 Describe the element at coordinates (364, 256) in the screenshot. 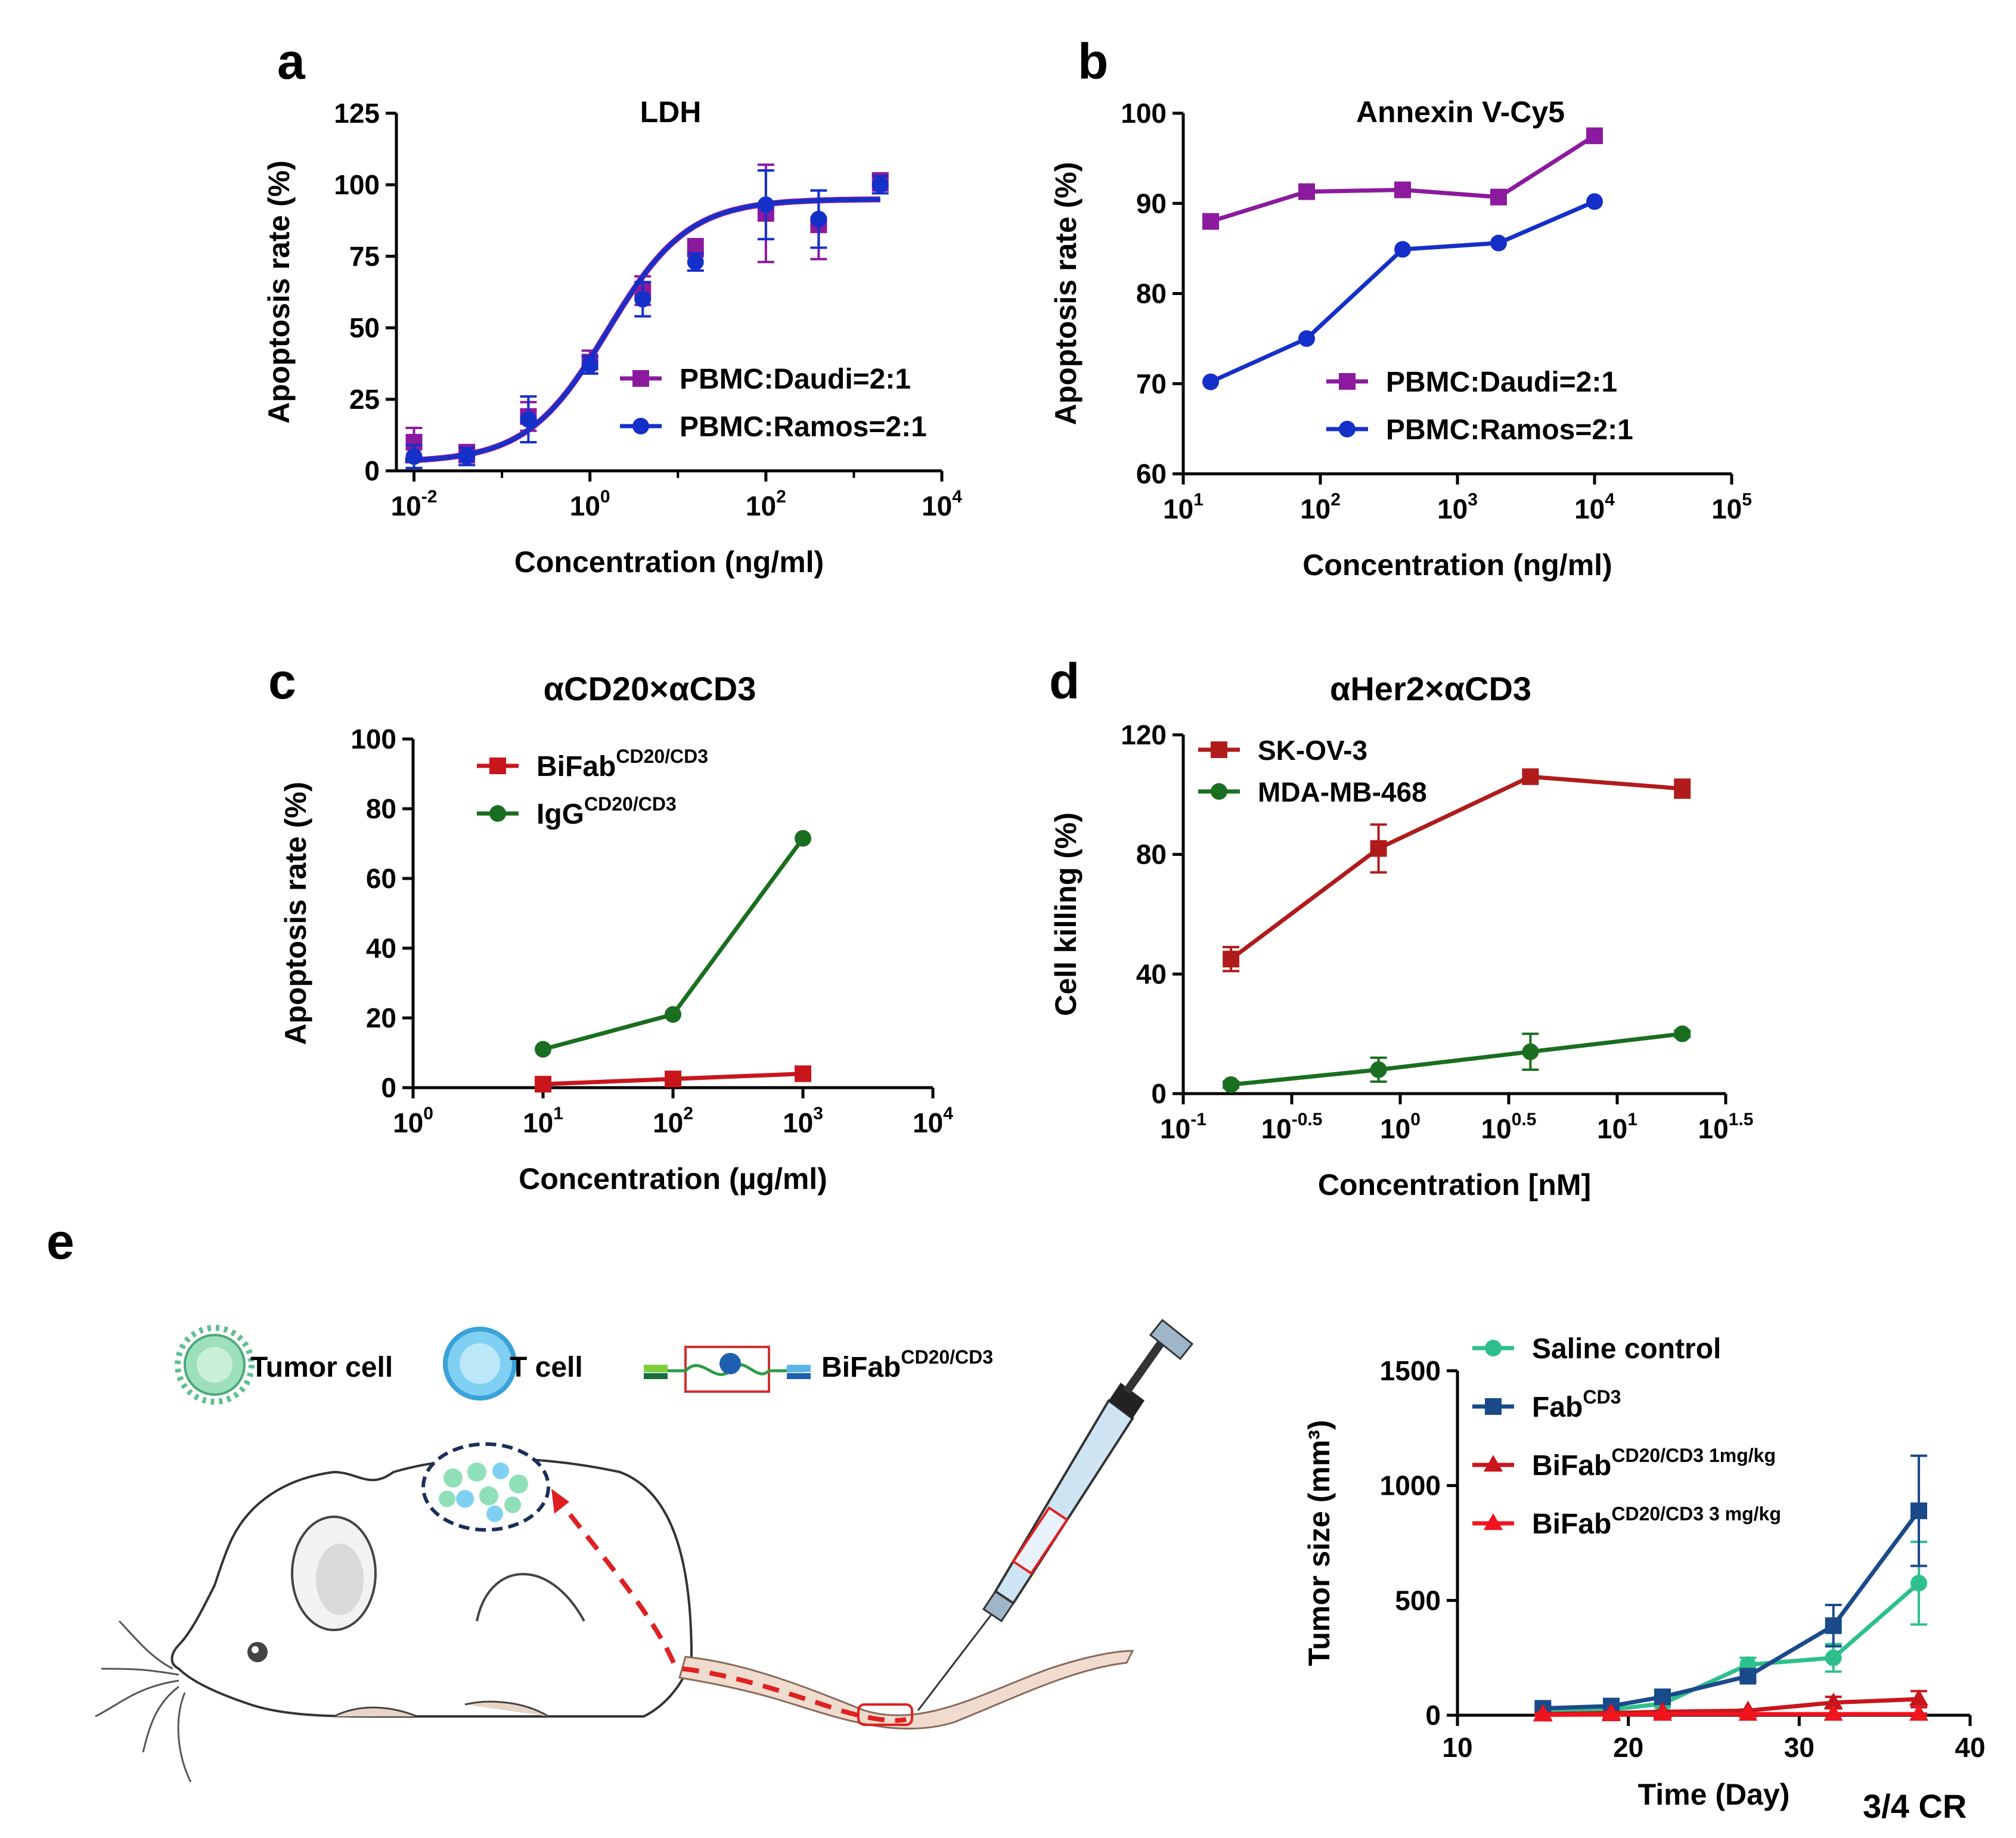

I see `y-tick-label: 75` at that location.